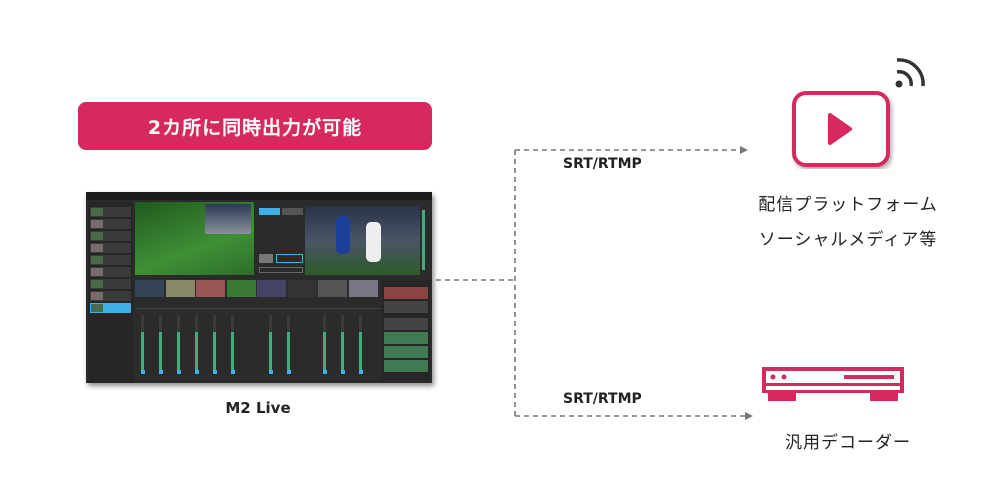 This screenshot has height=500, width=1000. What do you see at coordinates (602, 399) in the screenshot?
I see `protocol-label-2: SRT/RTMP` at bounding box center [602, 399].